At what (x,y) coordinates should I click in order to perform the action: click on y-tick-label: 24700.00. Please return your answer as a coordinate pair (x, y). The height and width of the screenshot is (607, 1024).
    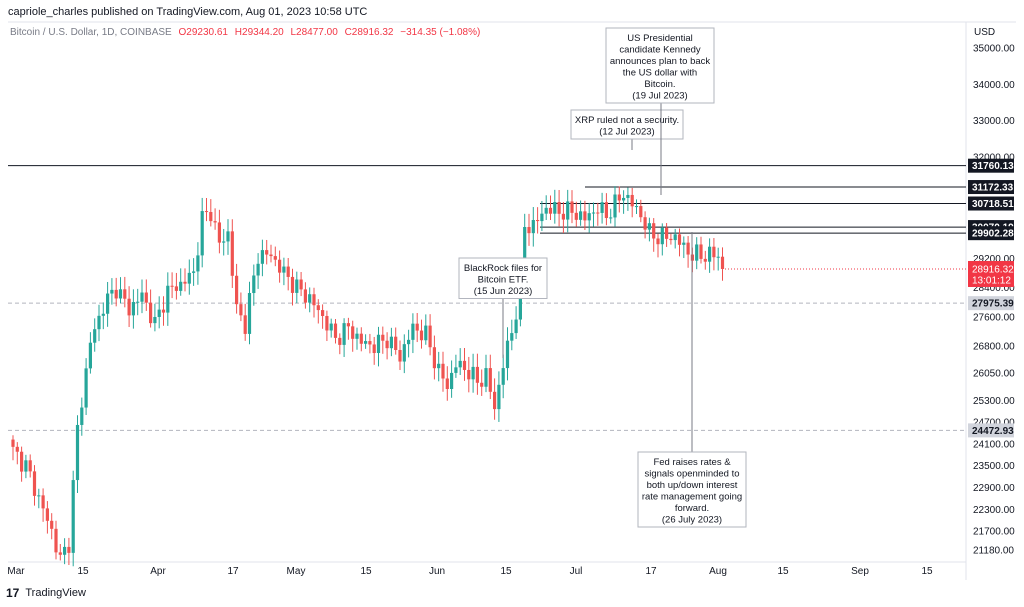
    Looking at the image, I should click on (994, 423).